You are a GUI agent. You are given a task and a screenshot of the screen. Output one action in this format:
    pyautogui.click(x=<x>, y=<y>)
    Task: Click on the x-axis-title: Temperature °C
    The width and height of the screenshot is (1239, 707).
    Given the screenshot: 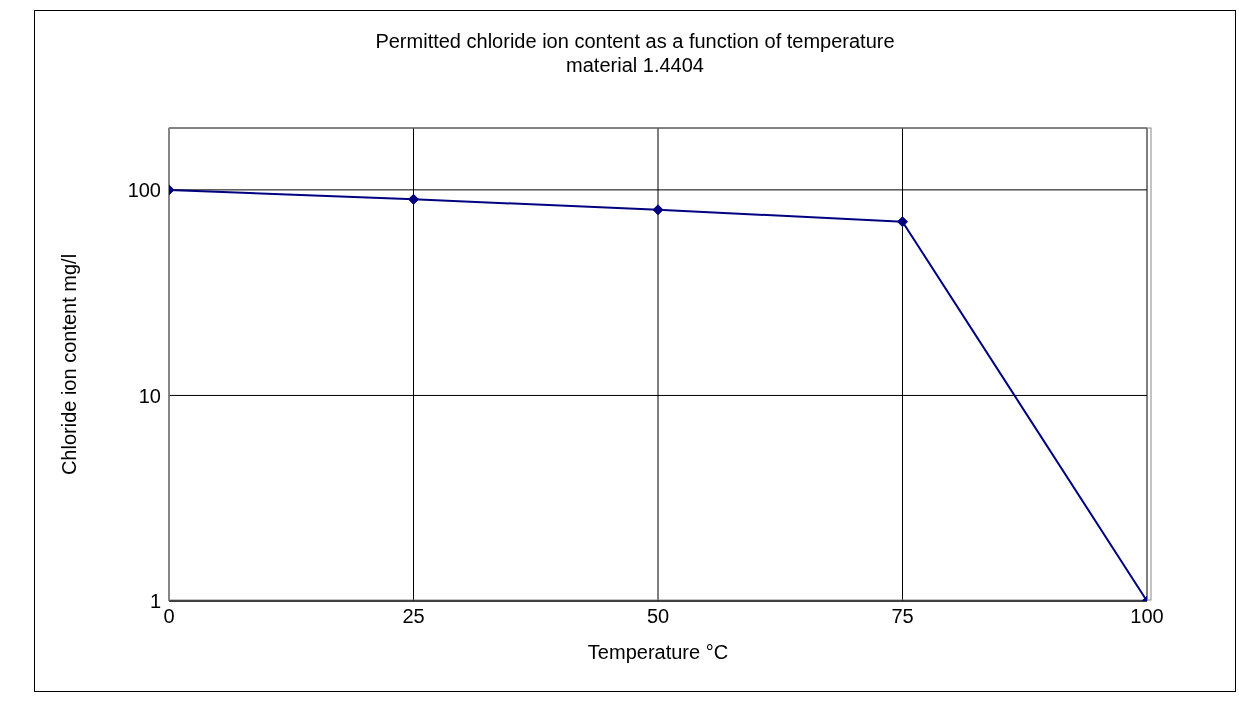 What is the action you would take?
    pyautogui.click(x=658, y=652)
    